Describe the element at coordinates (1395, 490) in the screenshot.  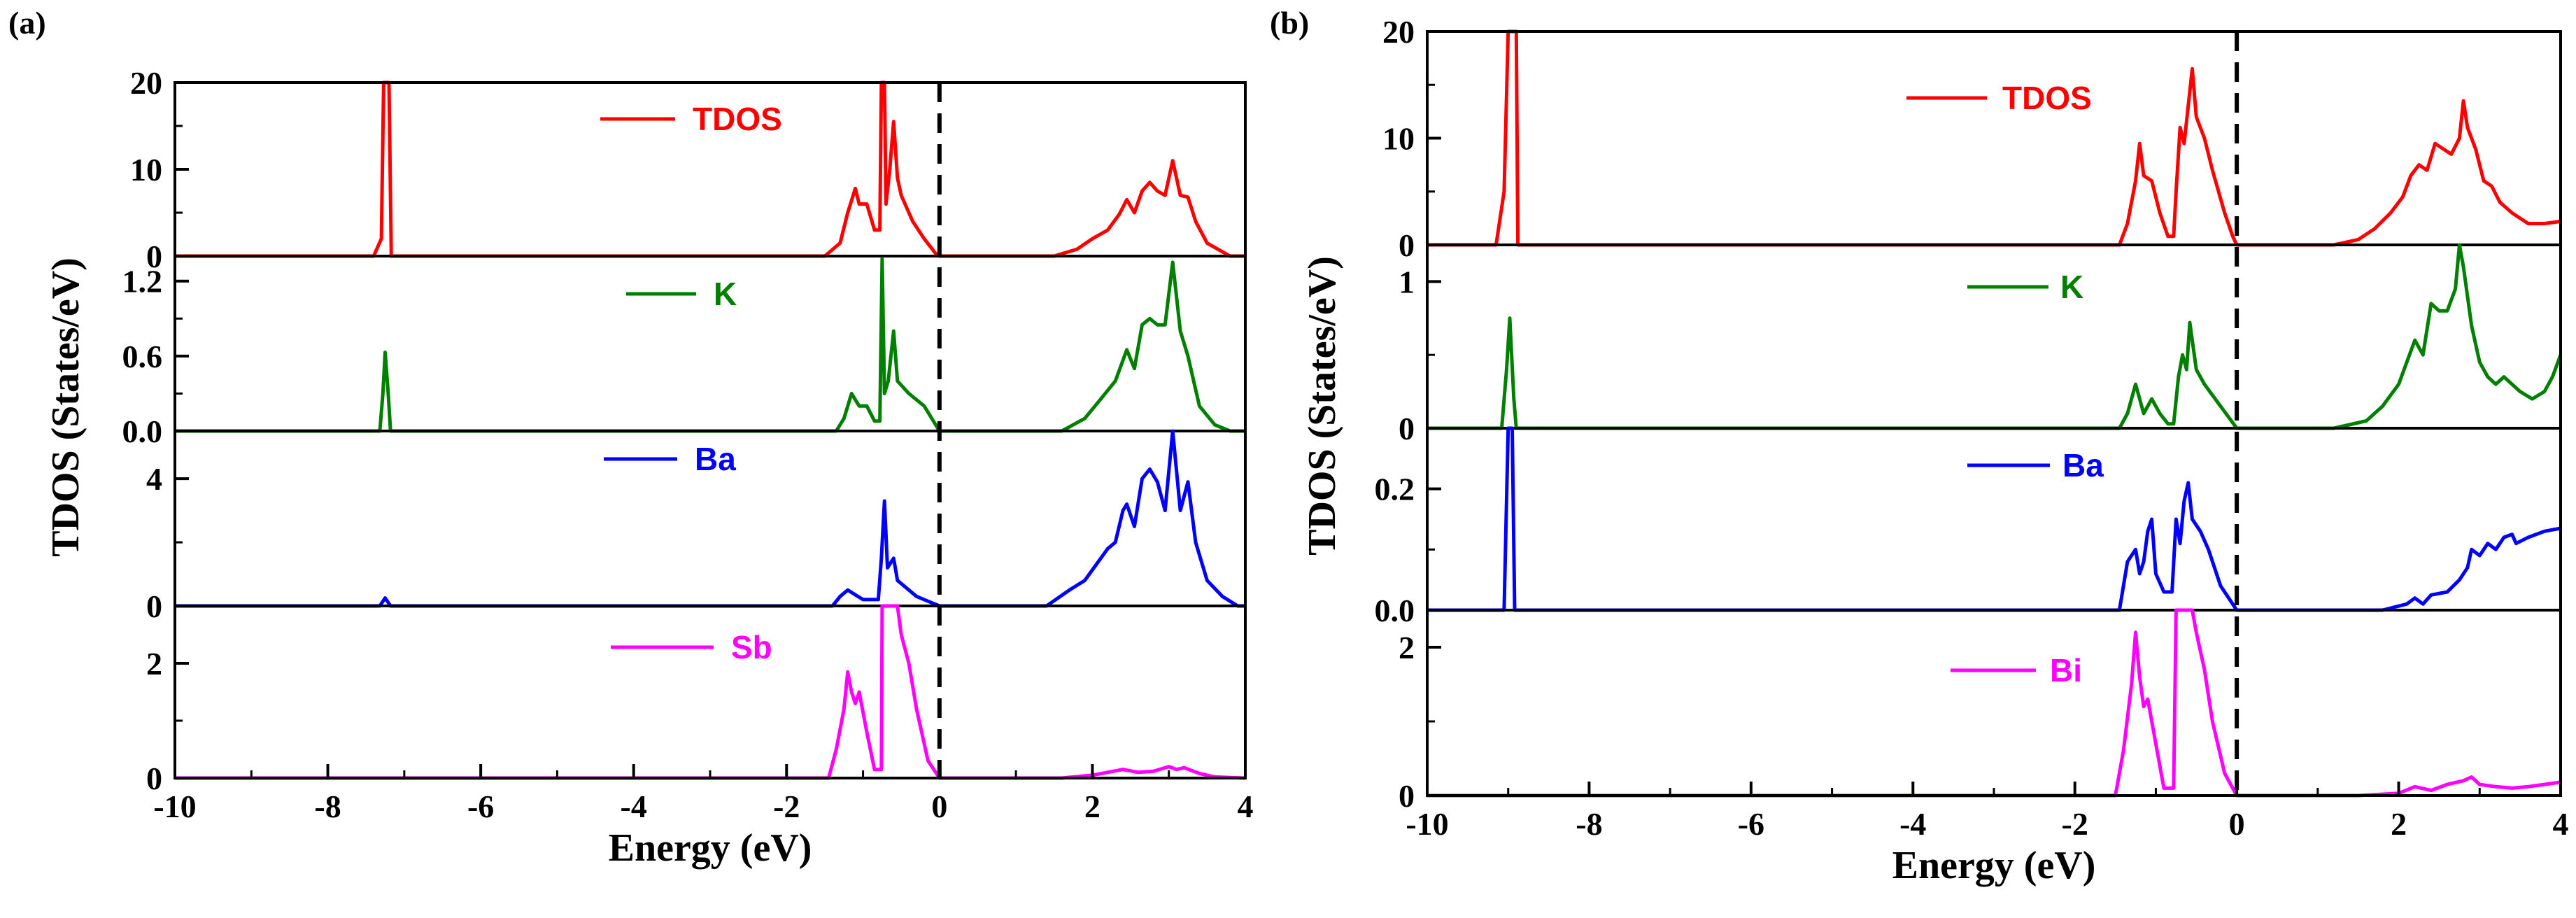
I see `y-tick-label: 0.2` at that location.